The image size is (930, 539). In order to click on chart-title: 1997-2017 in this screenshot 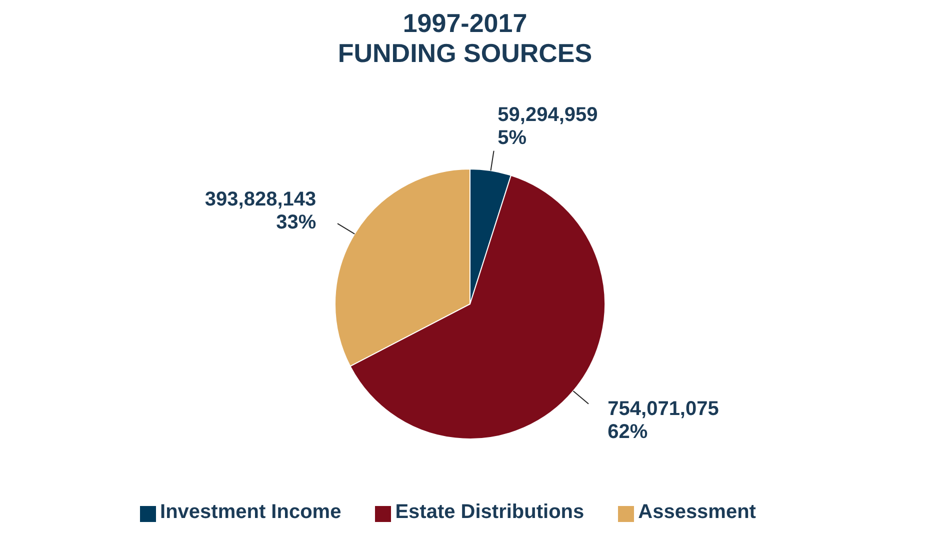, I will do `click(465, 23)`.